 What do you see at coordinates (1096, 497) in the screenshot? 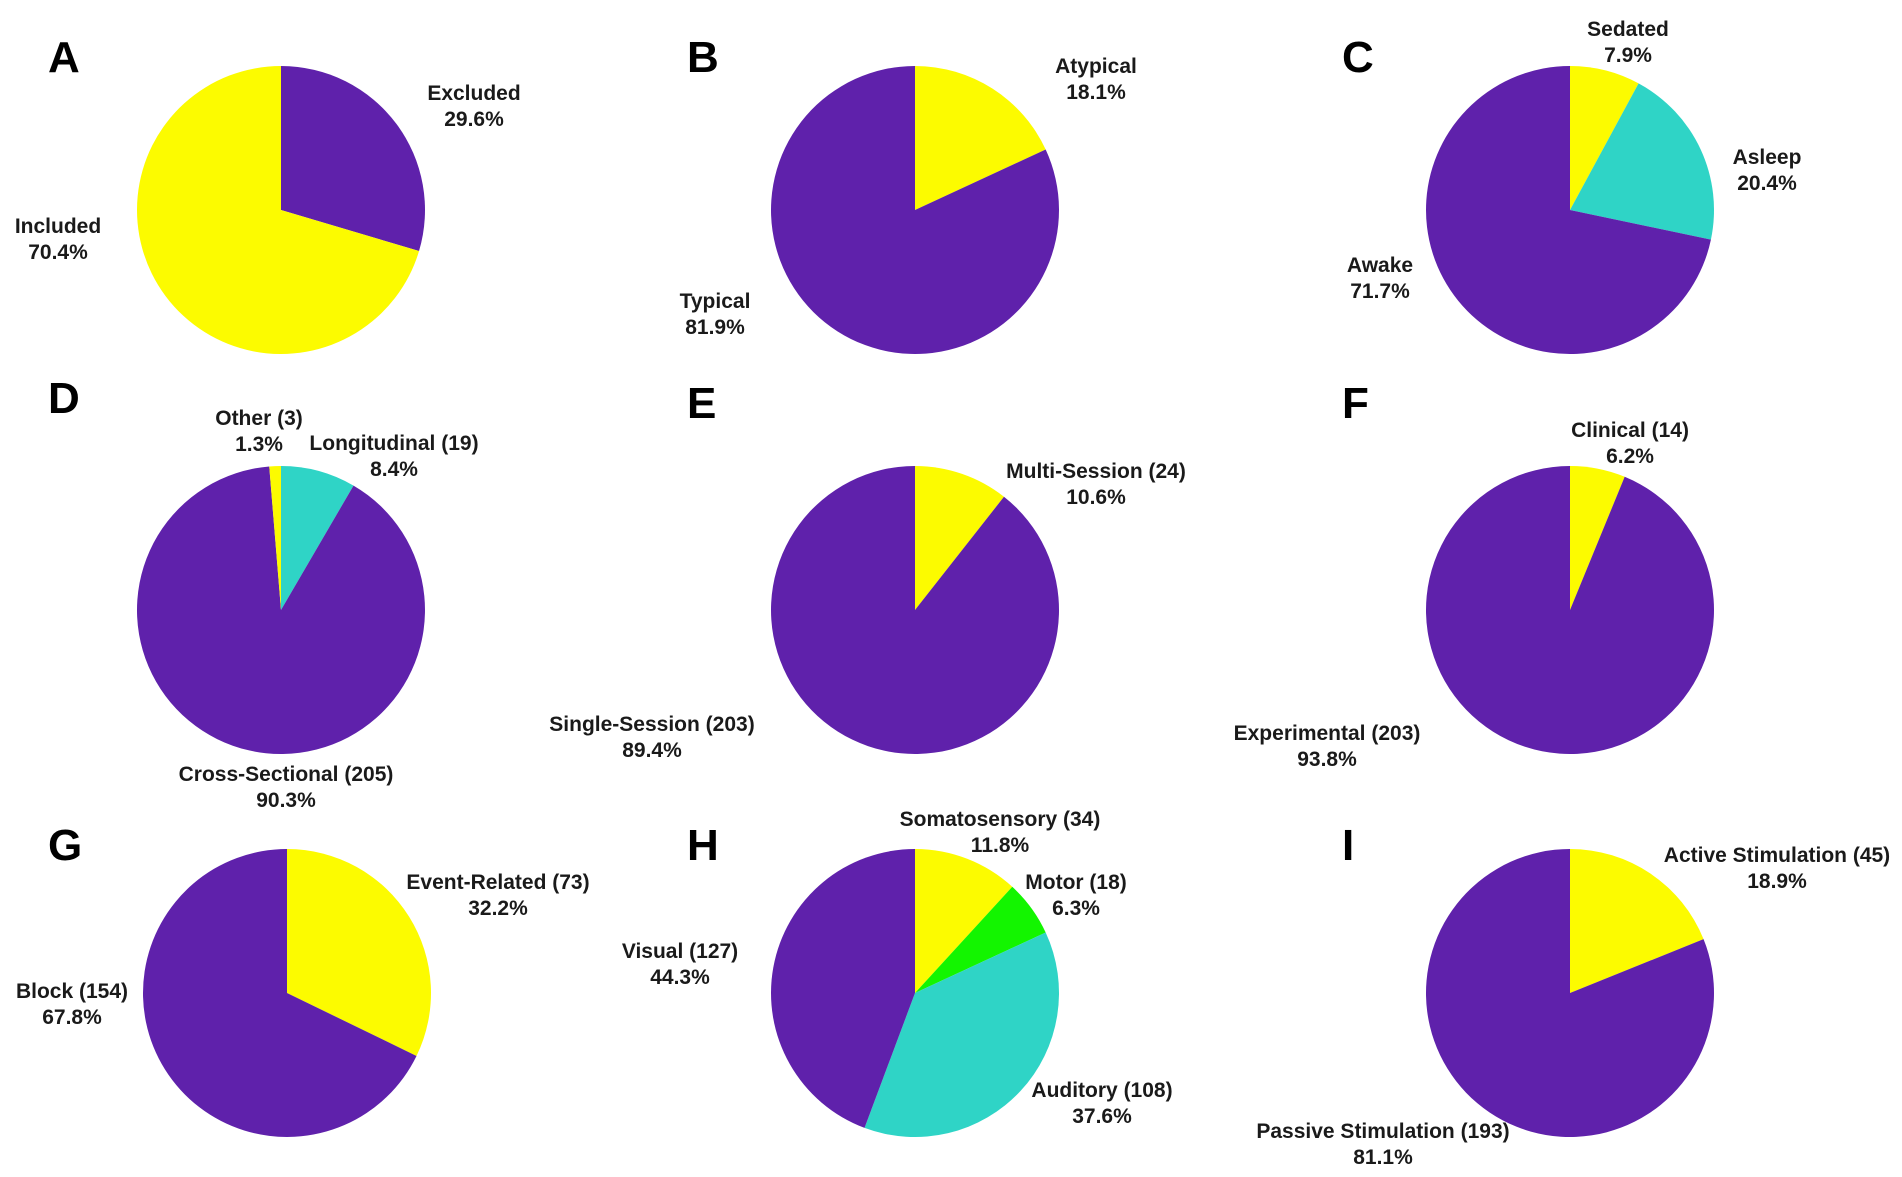
I see `slice-pct-e-multi-session: 10.6%` at bounding box center [1096, 497].